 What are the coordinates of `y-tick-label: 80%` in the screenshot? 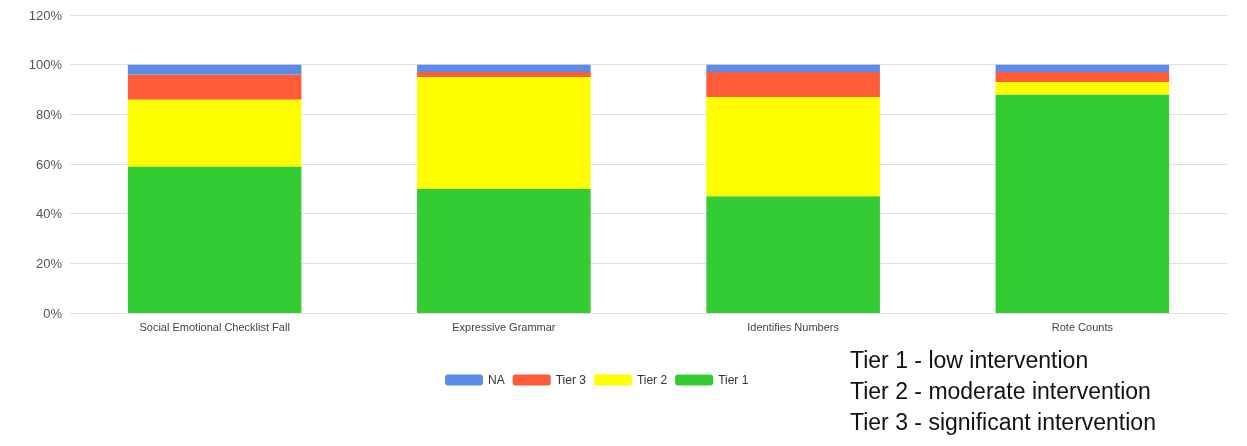 It's located at (49, 114).